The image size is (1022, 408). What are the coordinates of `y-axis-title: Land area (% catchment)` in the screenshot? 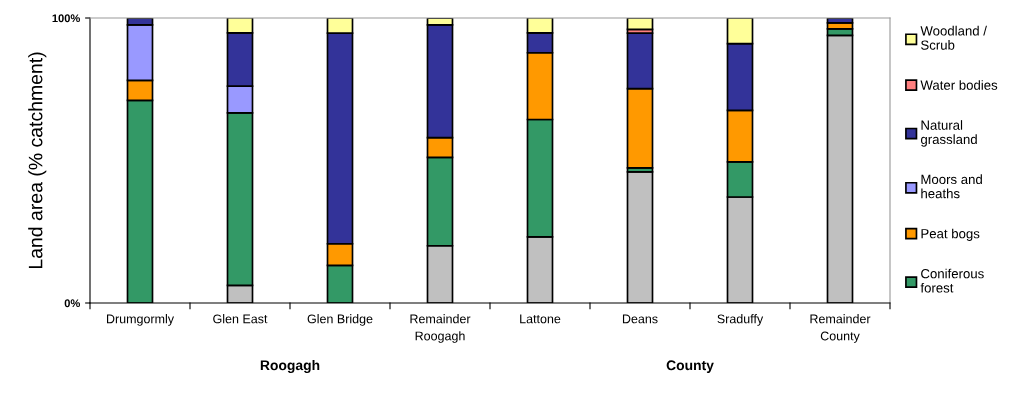 It's located at (37, 160).